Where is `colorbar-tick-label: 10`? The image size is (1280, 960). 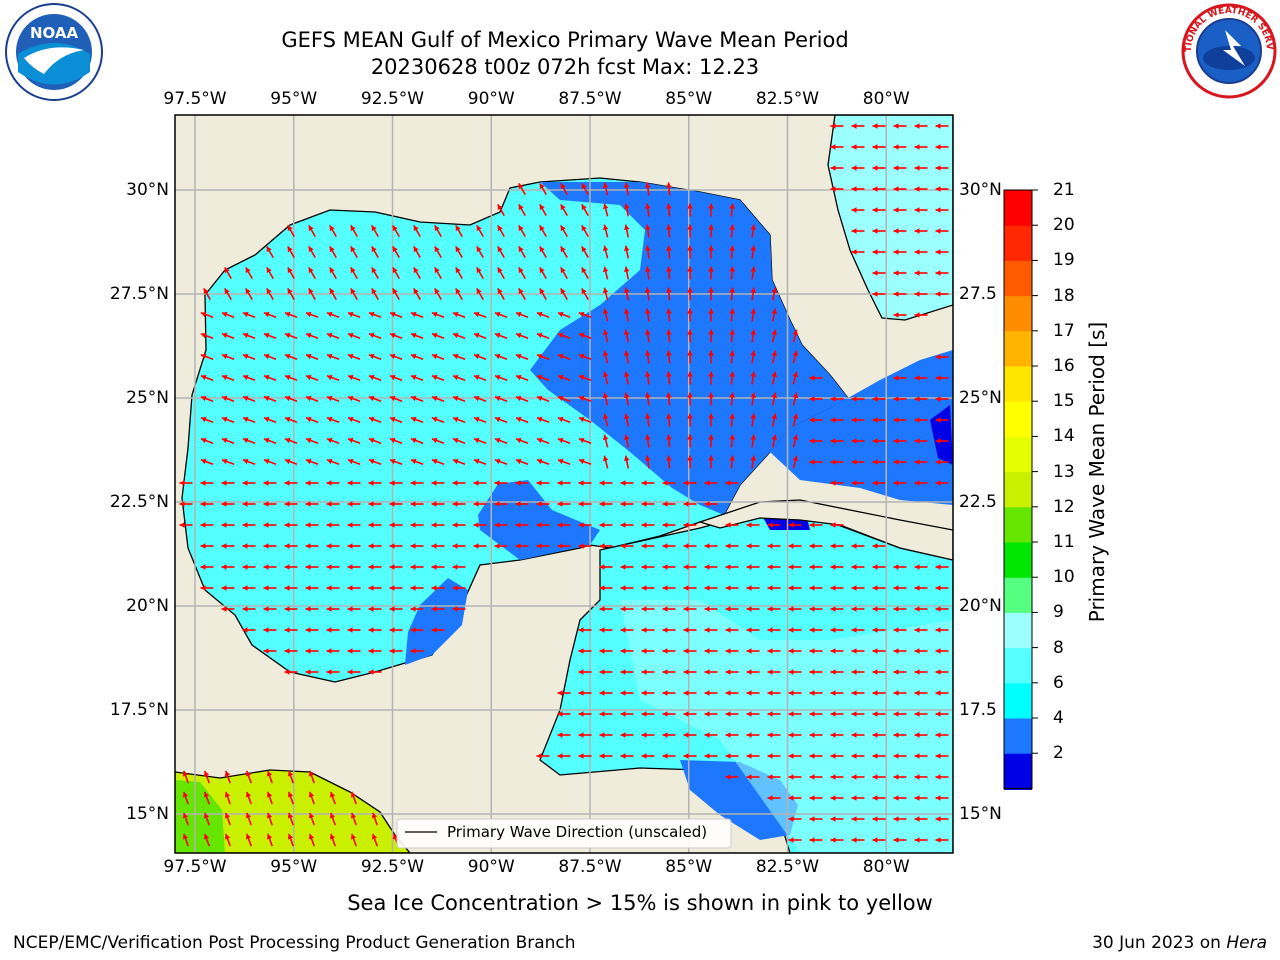 colorbar-tick-label: 10 is located at coordinates (1064, 577).